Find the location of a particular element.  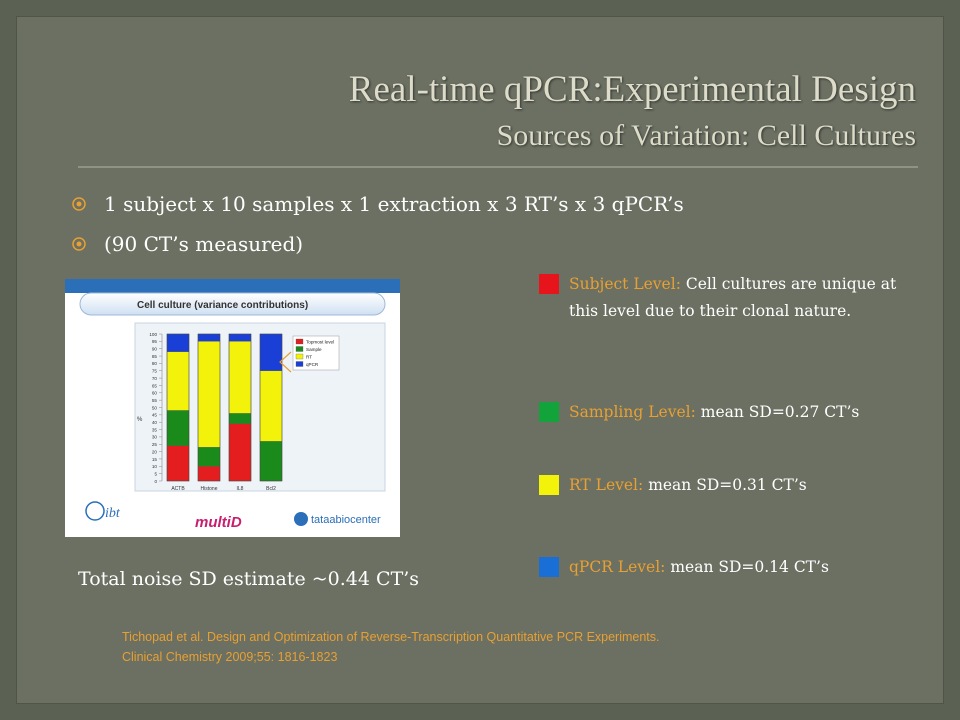

legend-text: mean SD=0.27 CT’s is located at coordinates (780, 412).